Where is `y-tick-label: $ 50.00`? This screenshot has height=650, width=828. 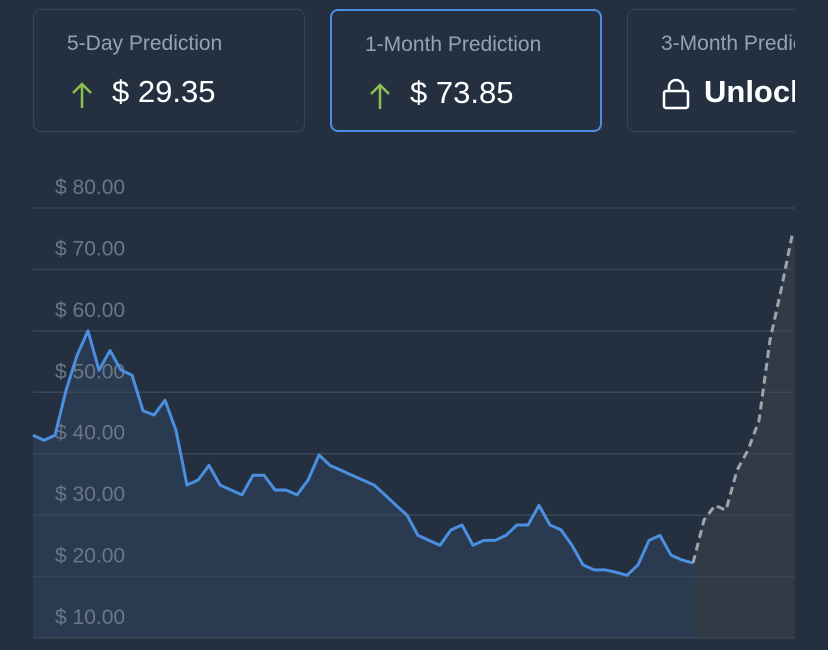
y-tick-label: $ 50.00 is located at coordinates (90, 371).